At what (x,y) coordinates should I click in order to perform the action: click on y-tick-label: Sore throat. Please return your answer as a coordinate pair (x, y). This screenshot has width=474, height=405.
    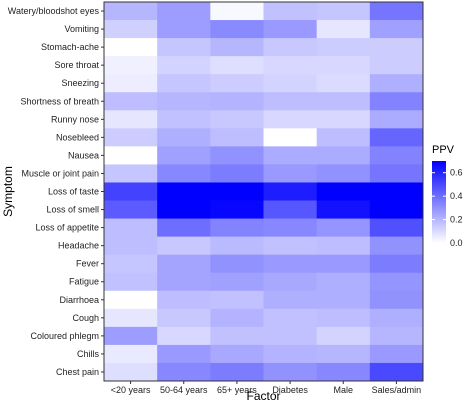
    Looking at the image, I should click on (76, 65).